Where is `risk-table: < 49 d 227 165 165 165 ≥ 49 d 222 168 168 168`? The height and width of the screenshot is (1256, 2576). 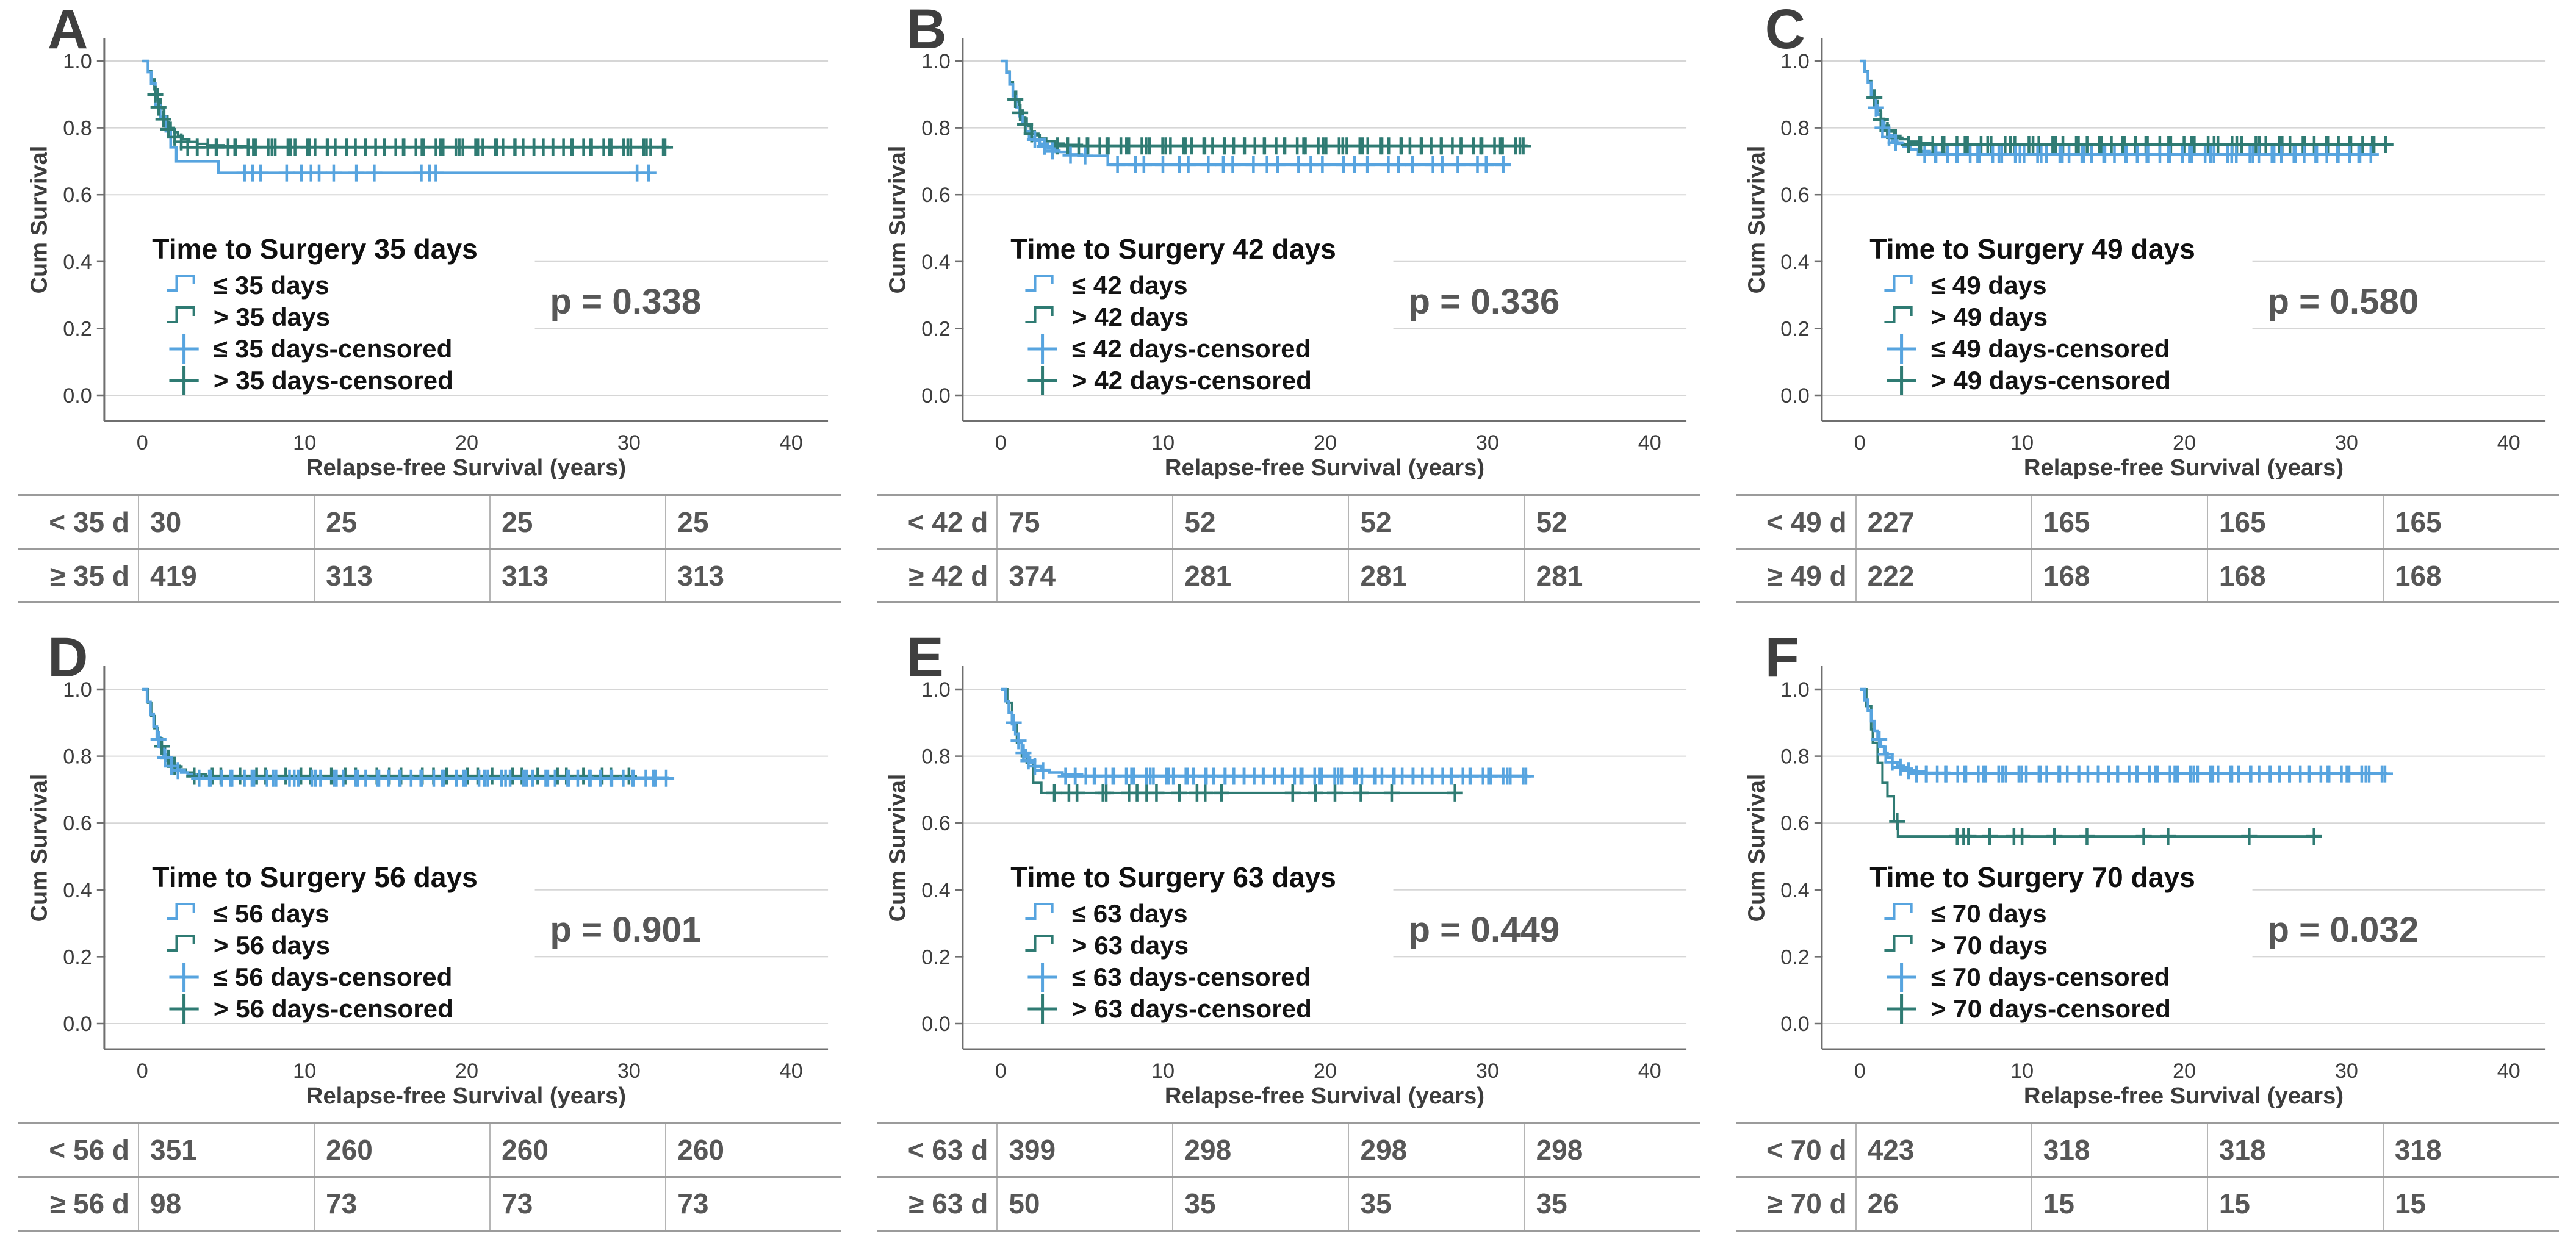
risk-table: < 49 d 227 165 165 165 ≥ 49 d 222 168 168 168 is located at coordinates (2147, 549).